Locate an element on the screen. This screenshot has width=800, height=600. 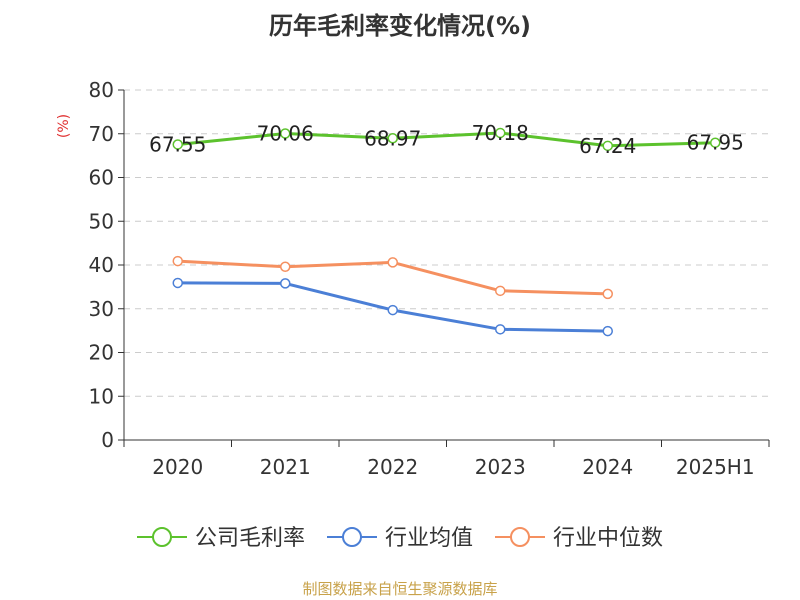
legend-item-0: 公司毛利率 is located at coordinates (221, 538).